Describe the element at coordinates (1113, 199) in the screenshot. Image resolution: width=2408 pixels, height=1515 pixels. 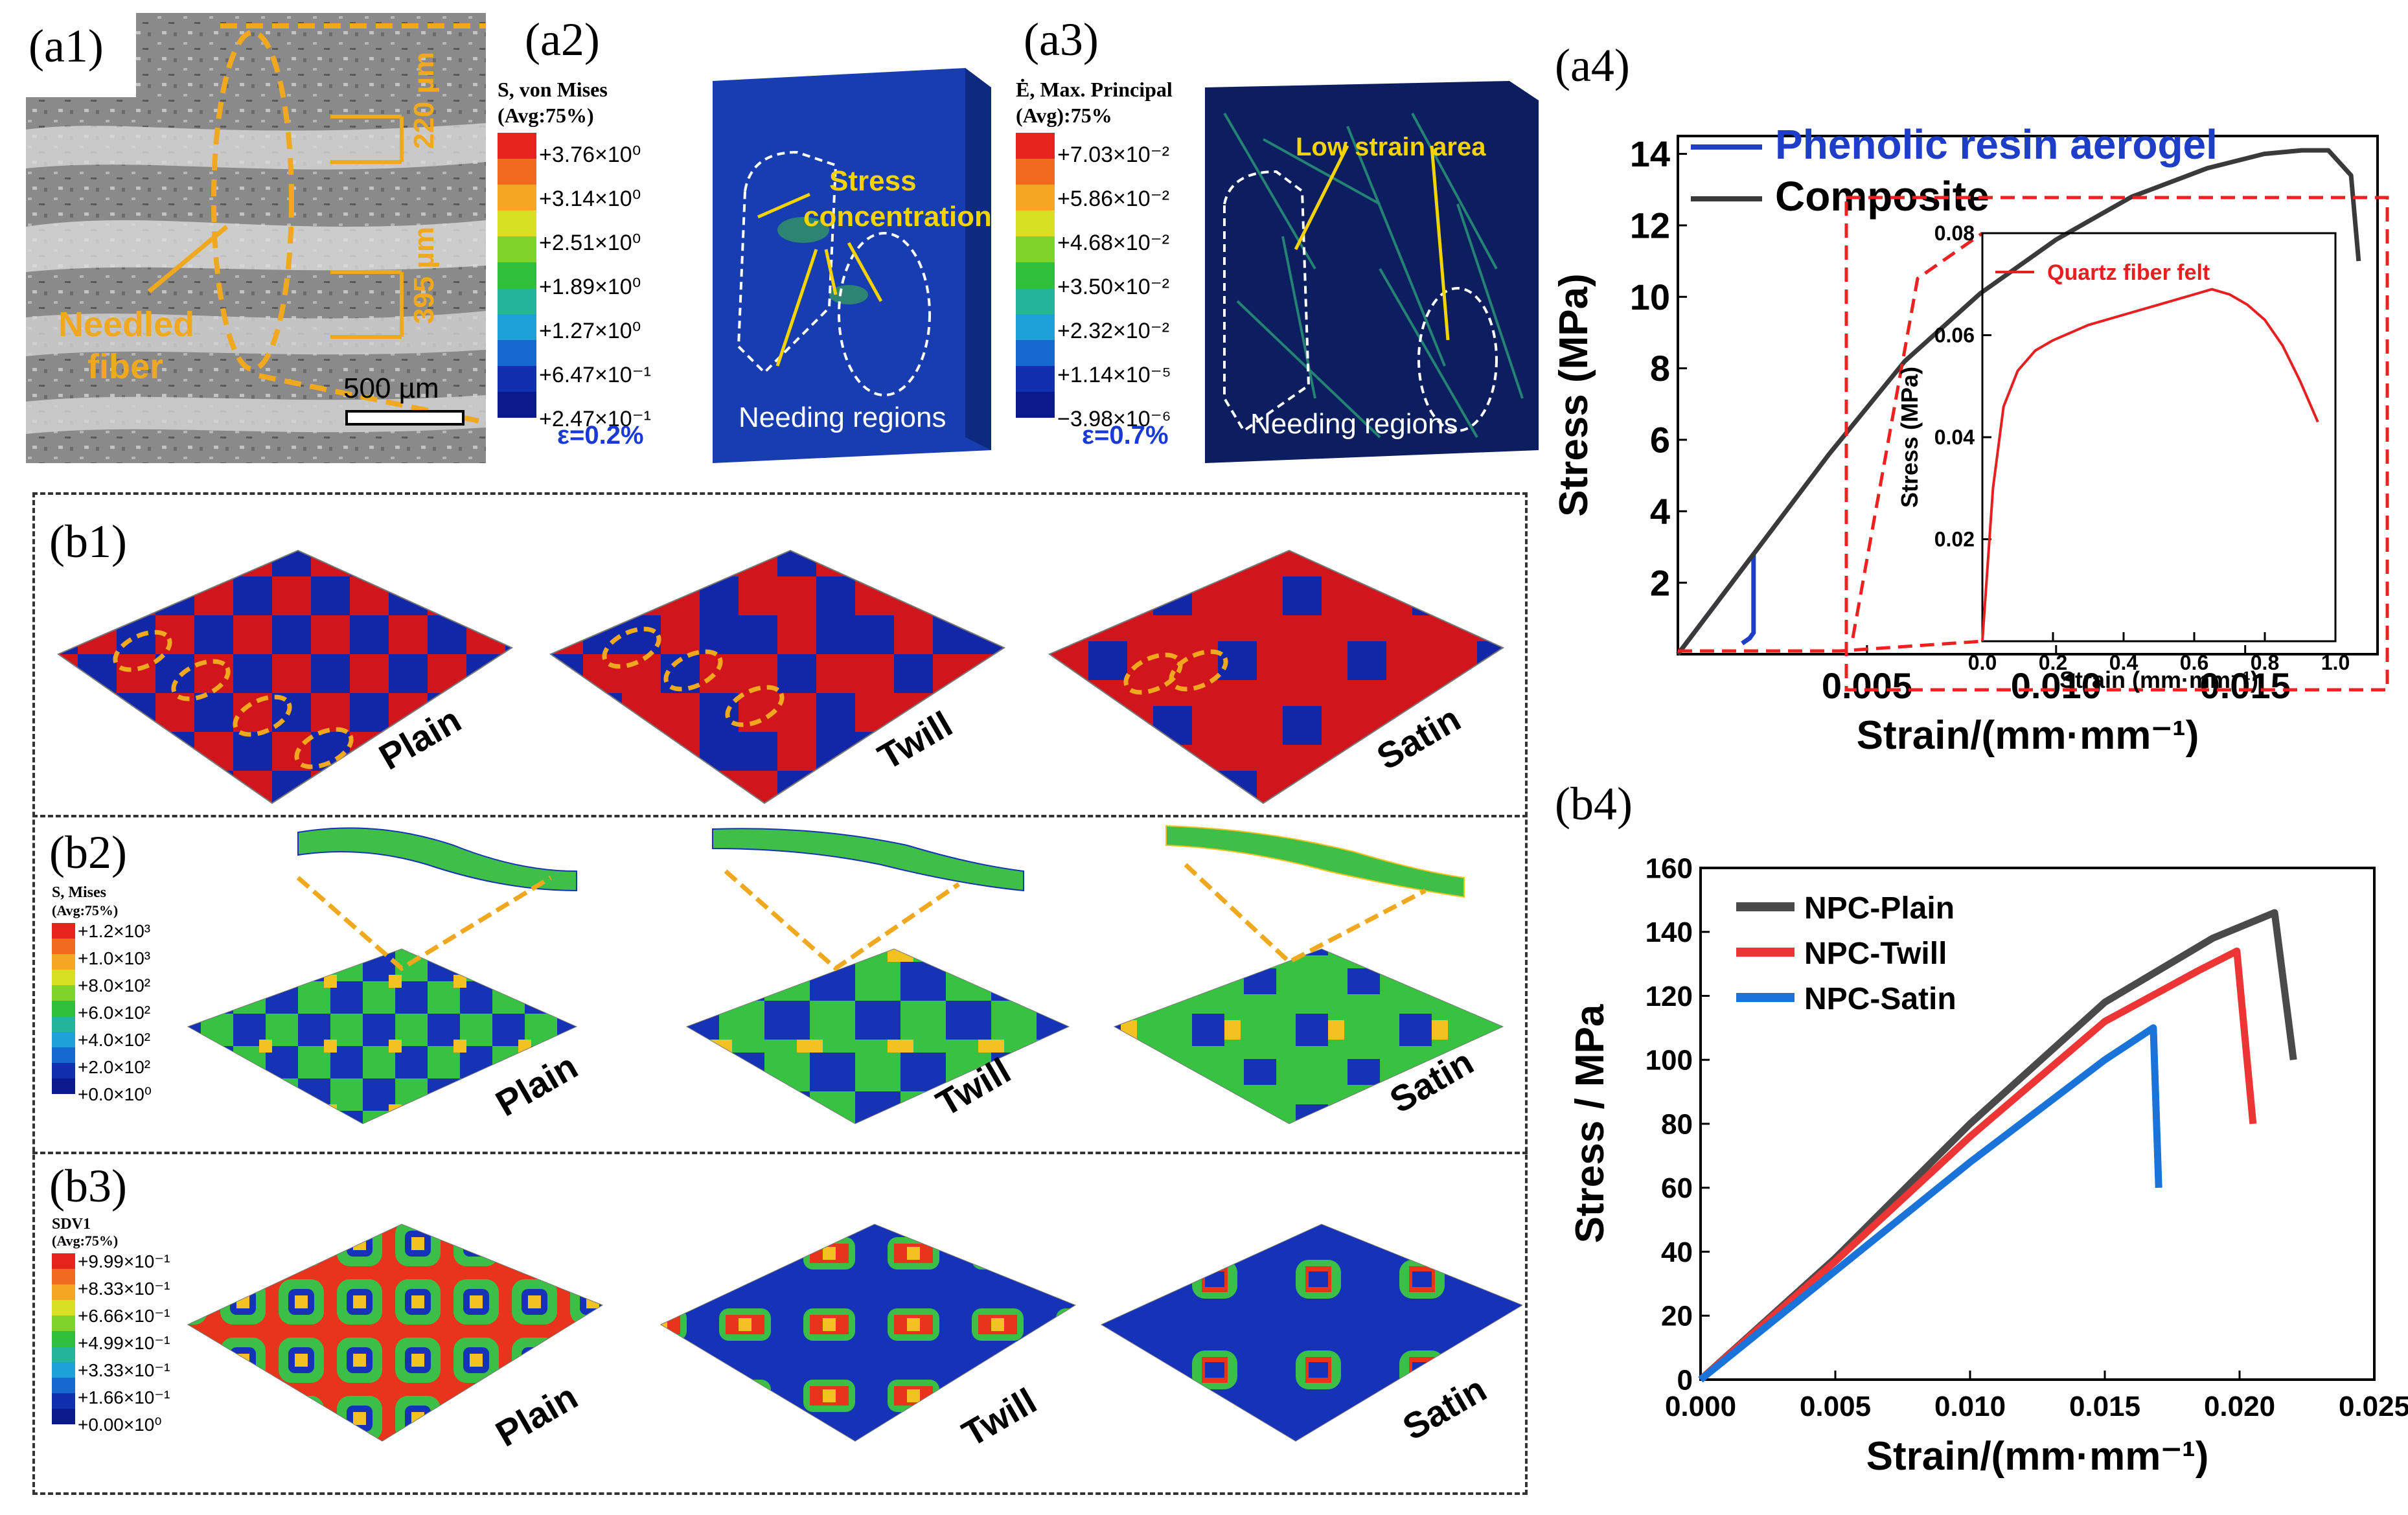
I see `legend-value: +5.86×10⁻²` at that location.